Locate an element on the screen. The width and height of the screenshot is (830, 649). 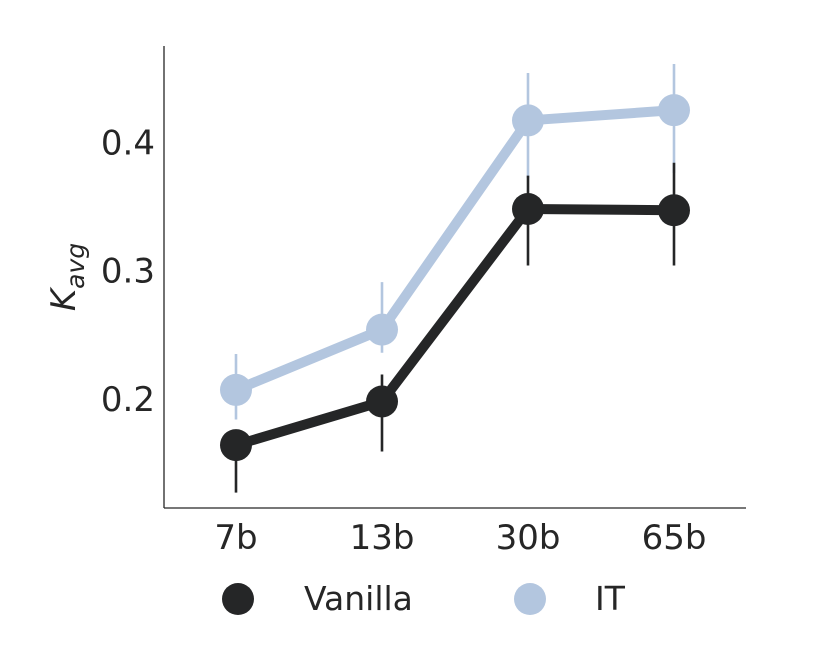
legend-label-vanilla: Vanilla is located at coordinates (358, 598).